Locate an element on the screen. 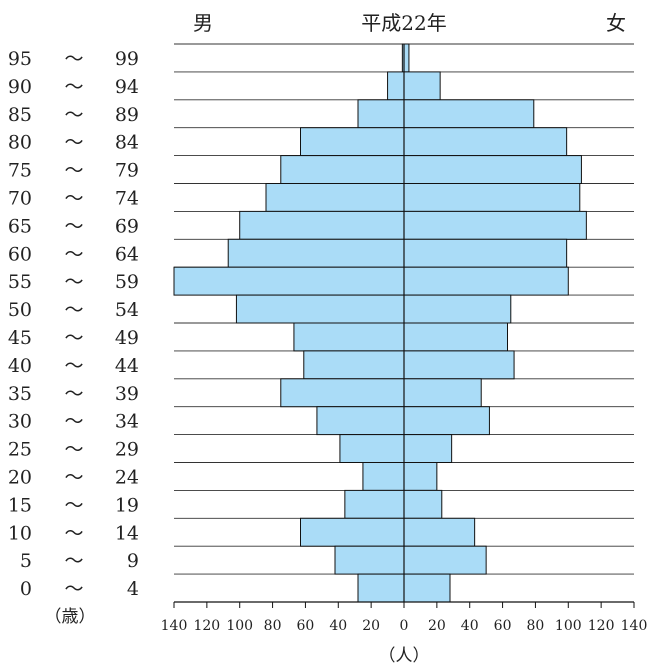 The image size is (656, 668). x-axis-unit-label: （人） is located at coordinates (404, 656).